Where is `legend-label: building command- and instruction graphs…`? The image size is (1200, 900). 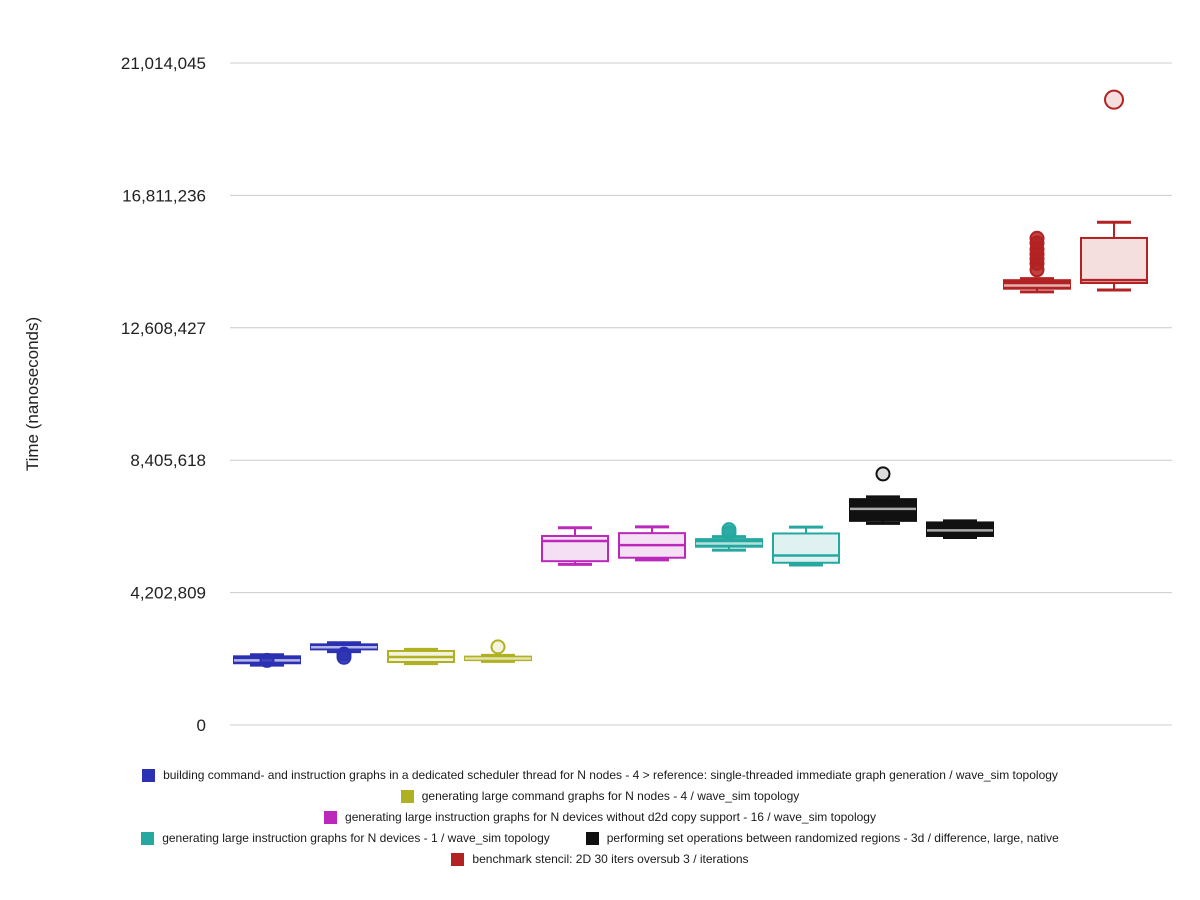
legend-label: building command- and instruction graphs… is located at coordinates (610, 775).